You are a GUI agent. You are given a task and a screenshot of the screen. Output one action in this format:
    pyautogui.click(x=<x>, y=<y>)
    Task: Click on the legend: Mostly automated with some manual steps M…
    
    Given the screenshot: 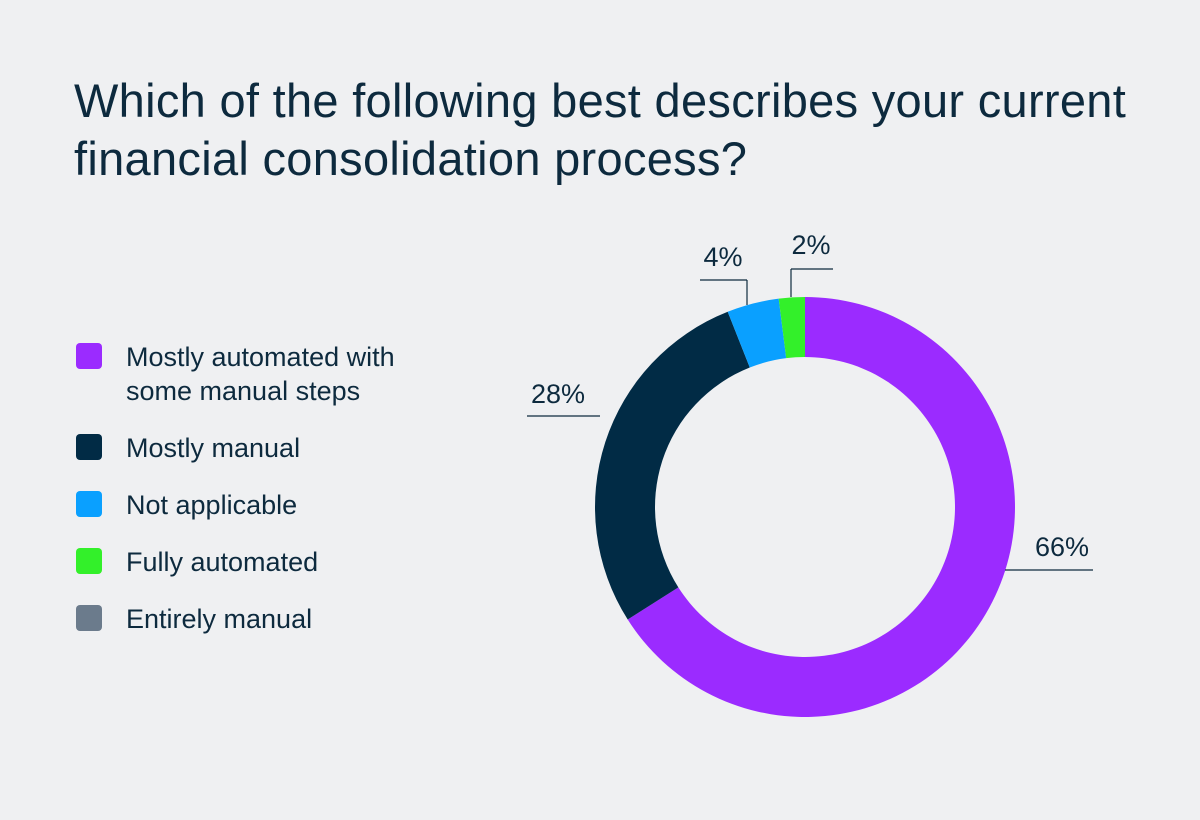 What is the action you would take?
    pyautogui.click(x=276, y=499)
    